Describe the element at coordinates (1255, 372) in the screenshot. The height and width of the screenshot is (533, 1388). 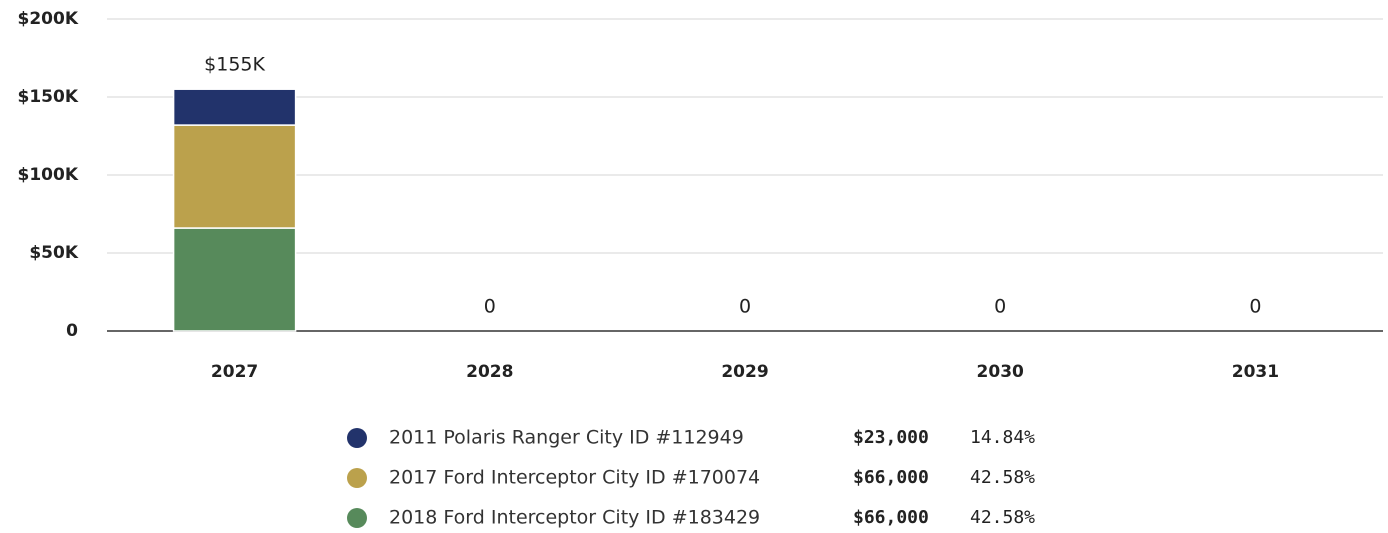
I see `x-tick-label: 2031` at that location.